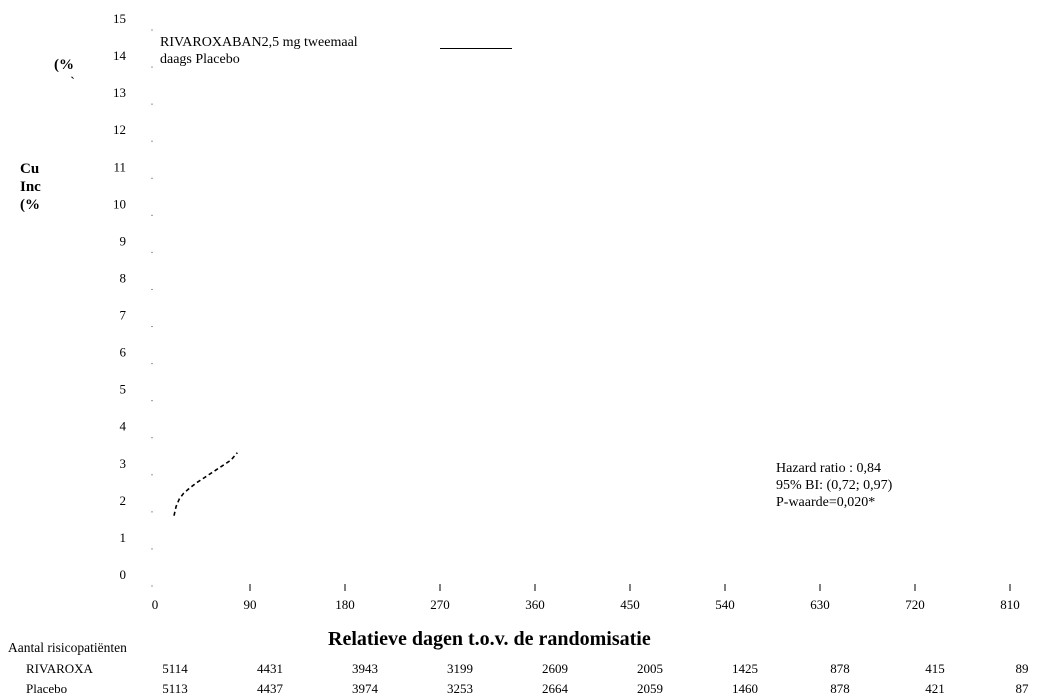 Image resolution: width=1039 pixels, height=700 pixels. What do you see at coordinates (259, 51) in the screenshot?
I see `legend: RIVAROXABAN2,5 mg tweemaal daags Placebo` at bounding box center [259, 51].